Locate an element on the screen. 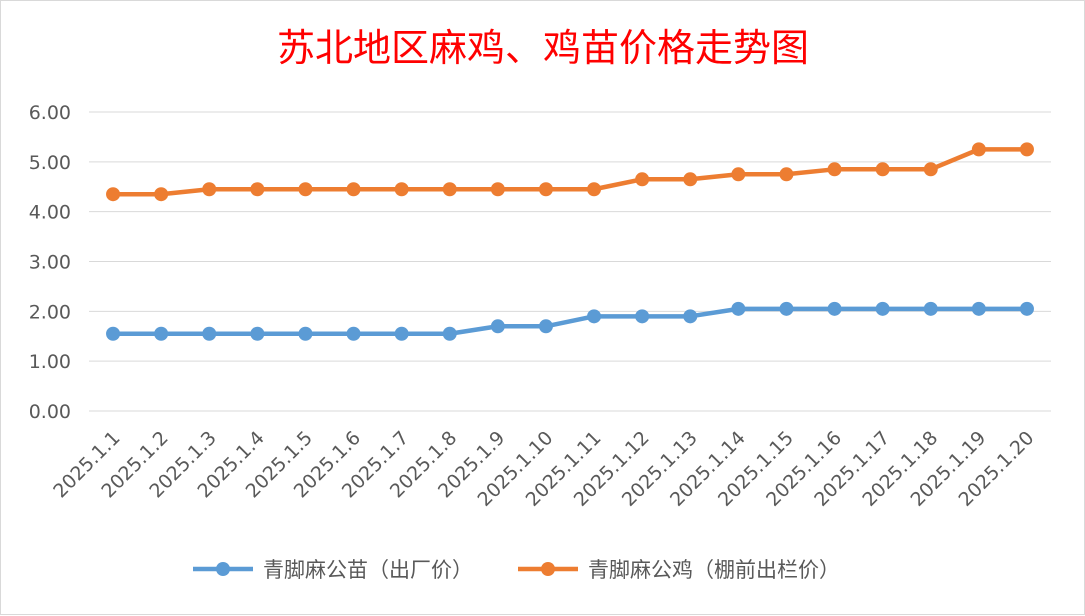 This screenshot has width=1085, height=616. chart-title: 苏北地区麻鸡、鸡苗价格走势图 is located at coordinates (543, 48).